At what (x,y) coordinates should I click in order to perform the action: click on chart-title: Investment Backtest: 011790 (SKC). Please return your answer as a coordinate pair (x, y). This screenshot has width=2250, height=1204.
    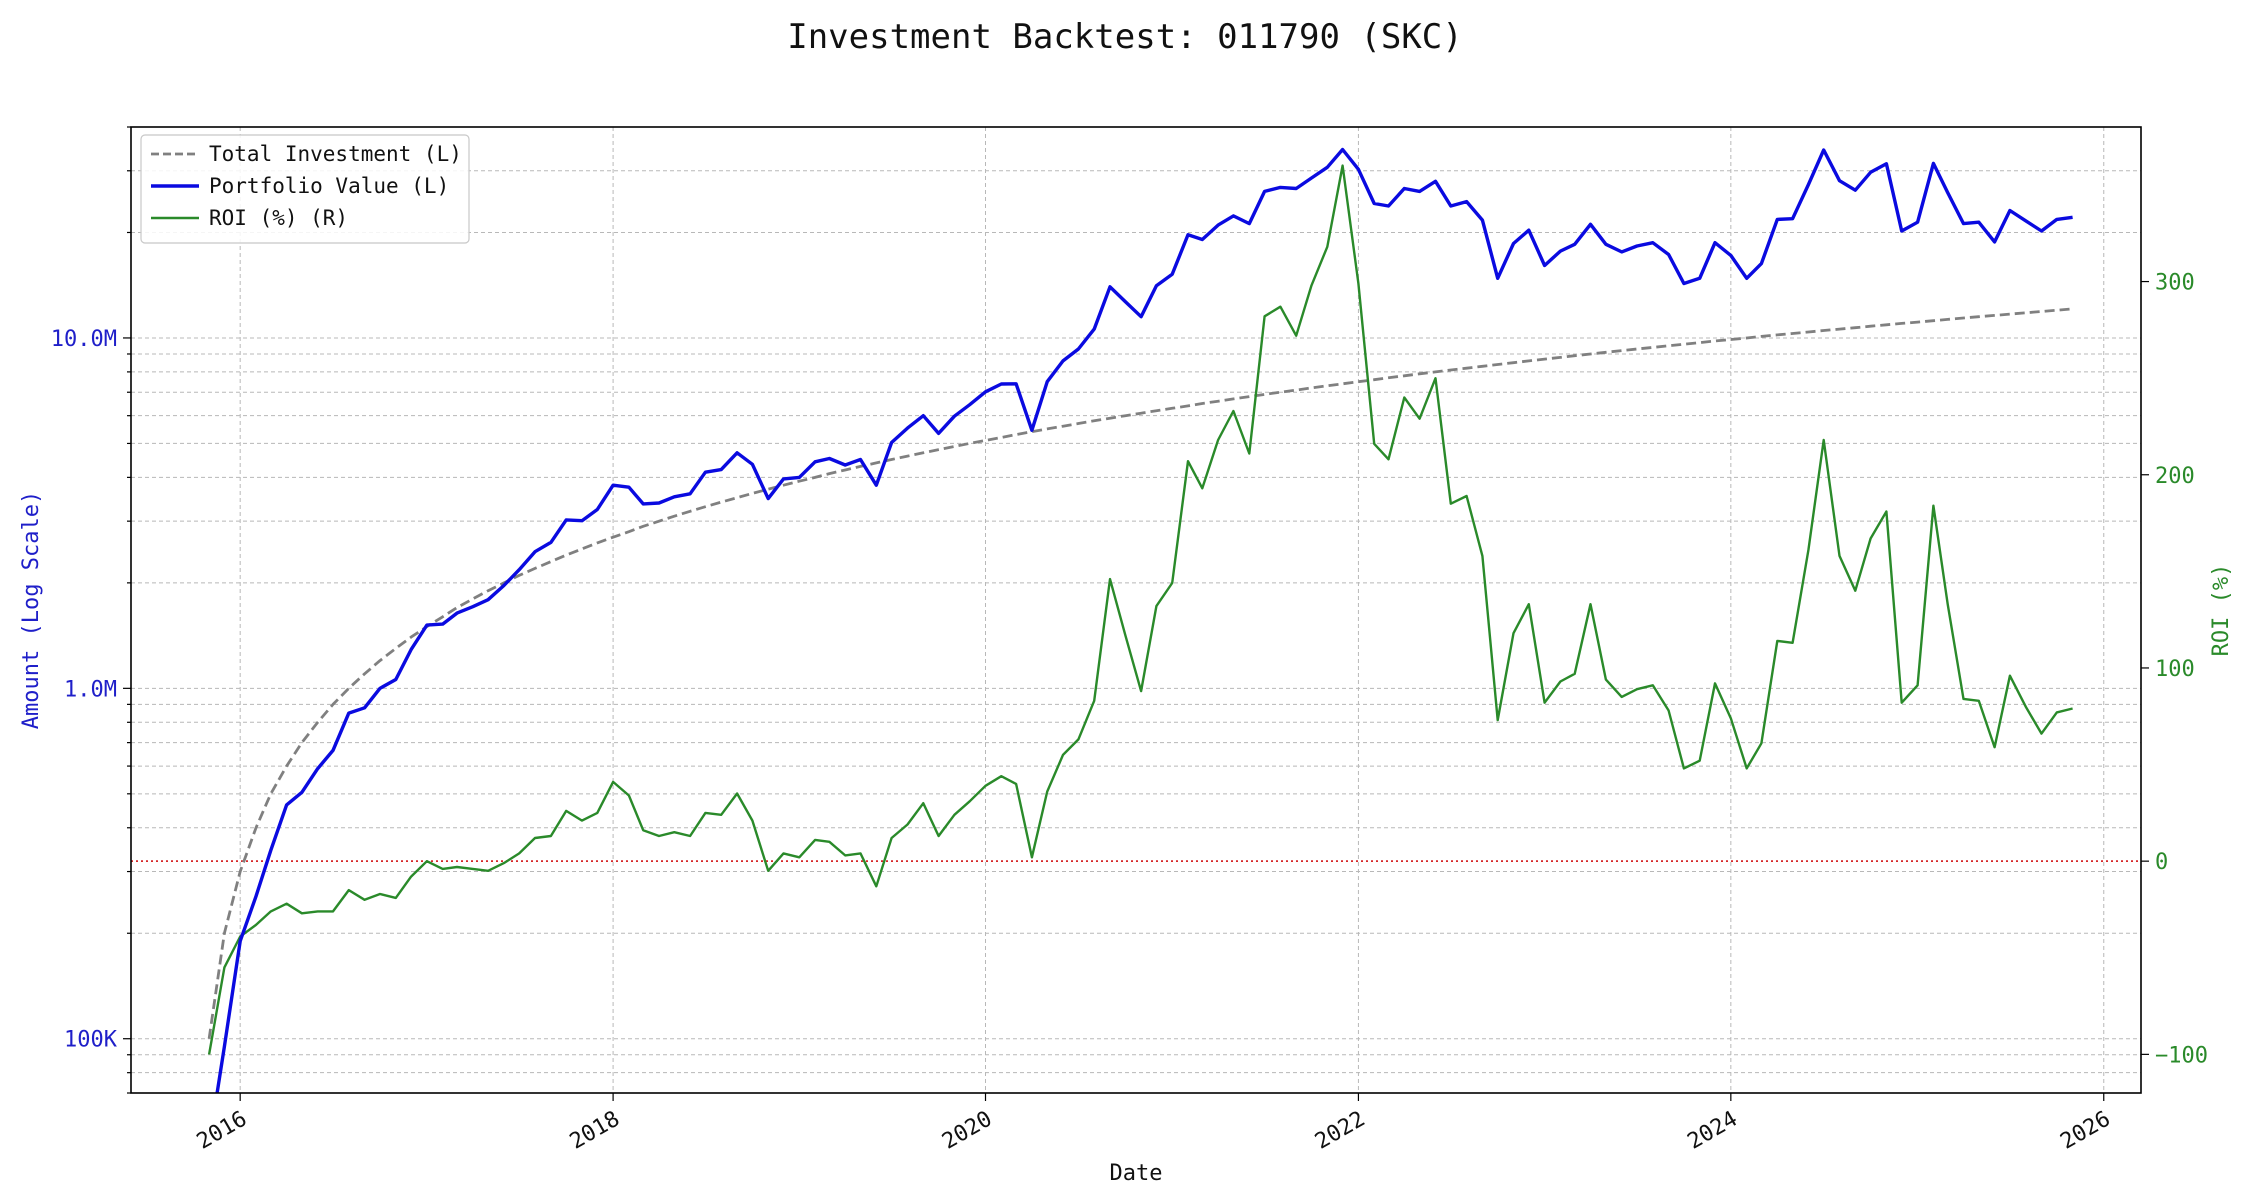
    Looking at the image, I should click on (1125, 37).